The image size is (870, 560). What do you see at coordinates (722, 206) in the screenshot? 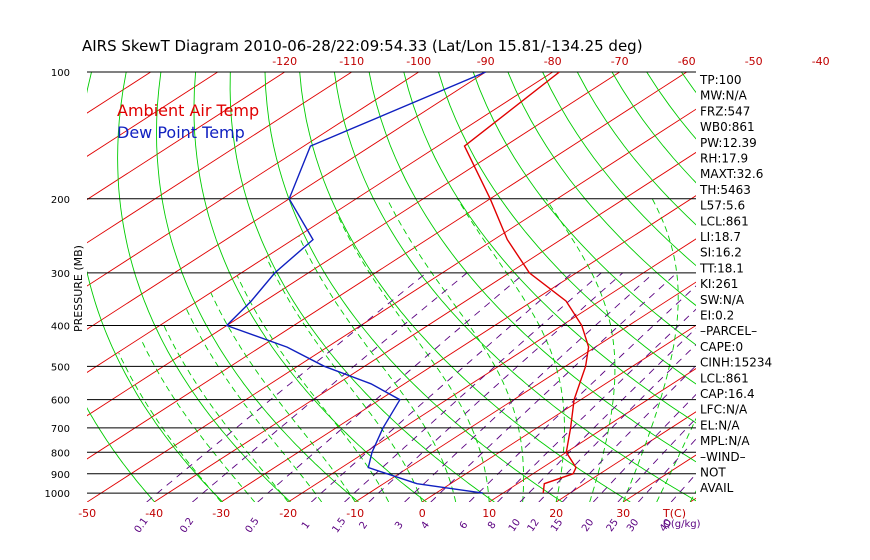
I see `stability-index-item: L57:5.6` at bounding box center [722, 206].